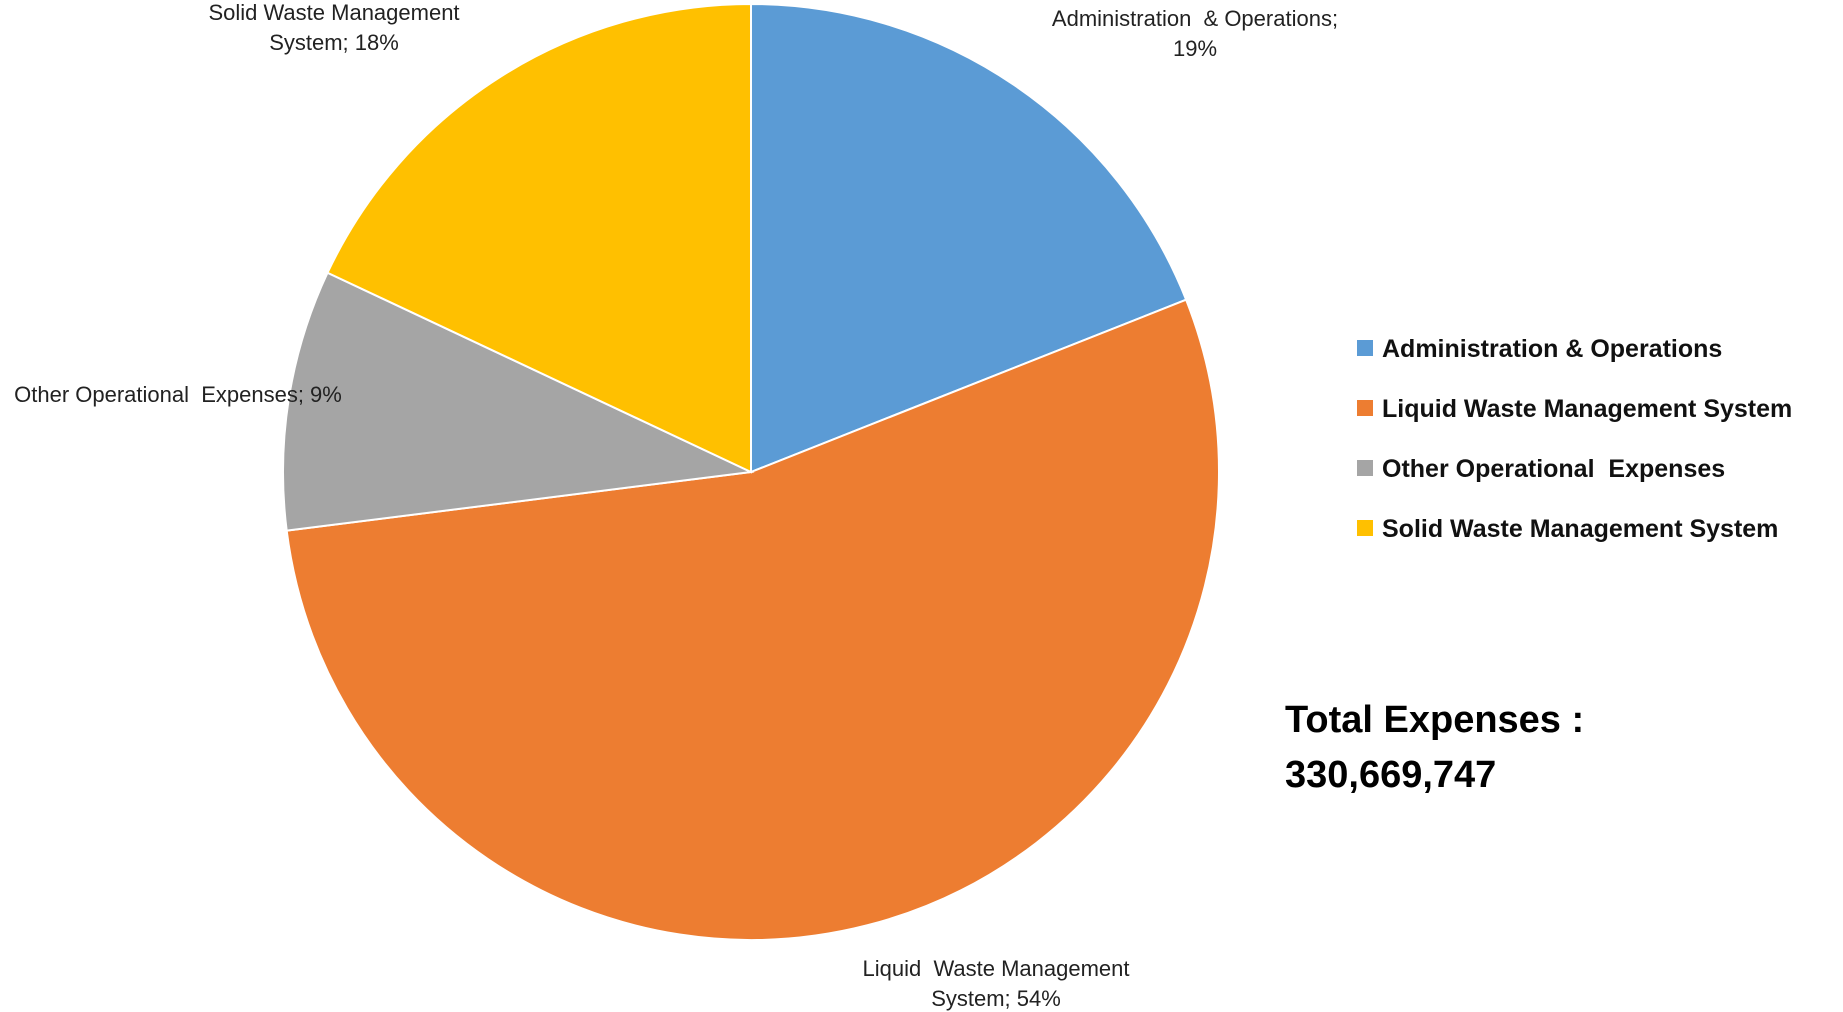 This screenshot has width=1843, height=1012. I want to click on data-label-line: System; 54%, so click(996, 998).